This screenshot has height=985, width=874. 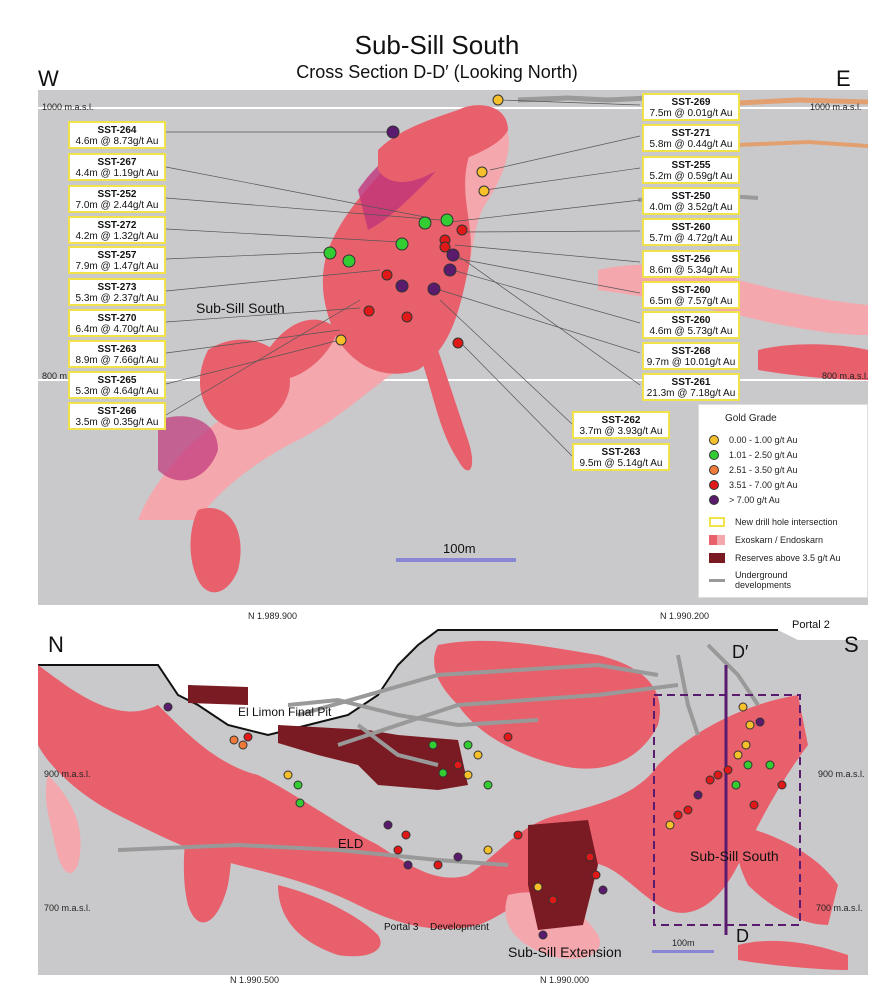 I want to click on callout-value: 3.7m @ 3.93g/t Au, so click(x=621, y=431).